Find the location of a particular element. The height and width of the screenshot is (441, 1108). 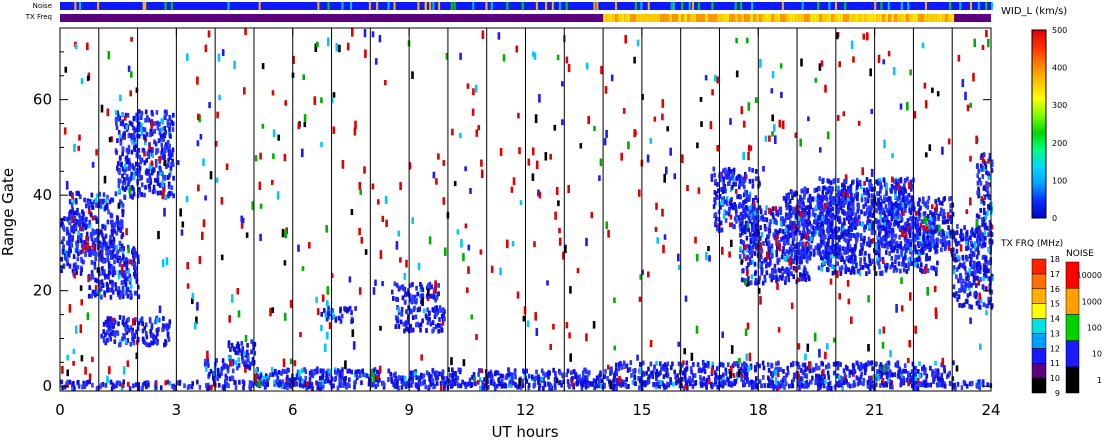

noise-strip-tick is located at coordinates (98, 6).